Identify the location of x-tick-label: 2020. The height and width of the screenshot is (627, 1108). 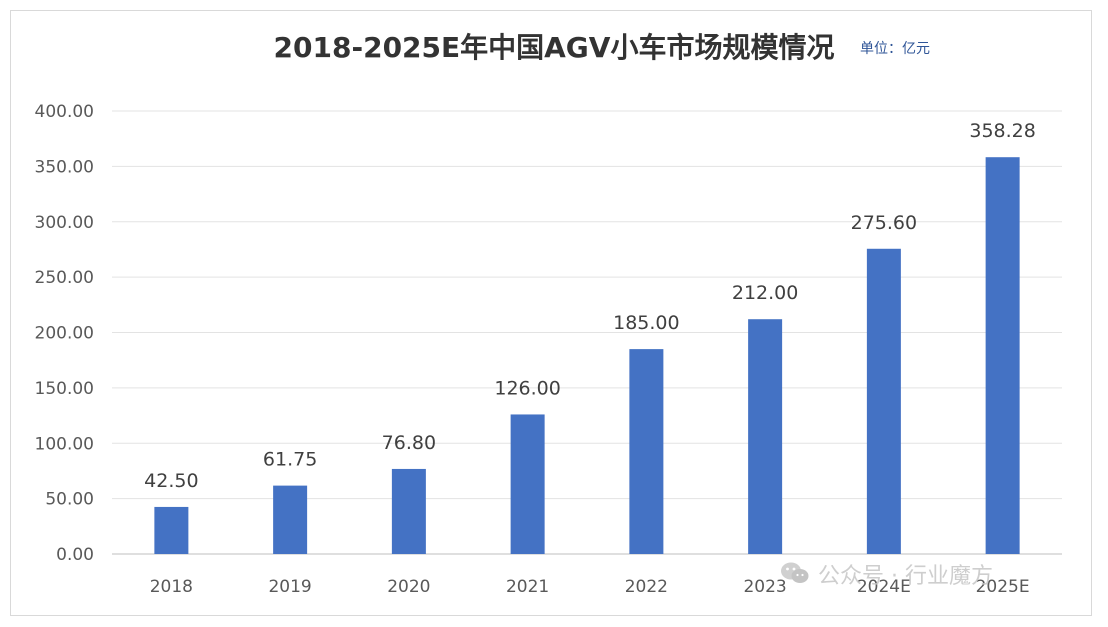
(408, 587).